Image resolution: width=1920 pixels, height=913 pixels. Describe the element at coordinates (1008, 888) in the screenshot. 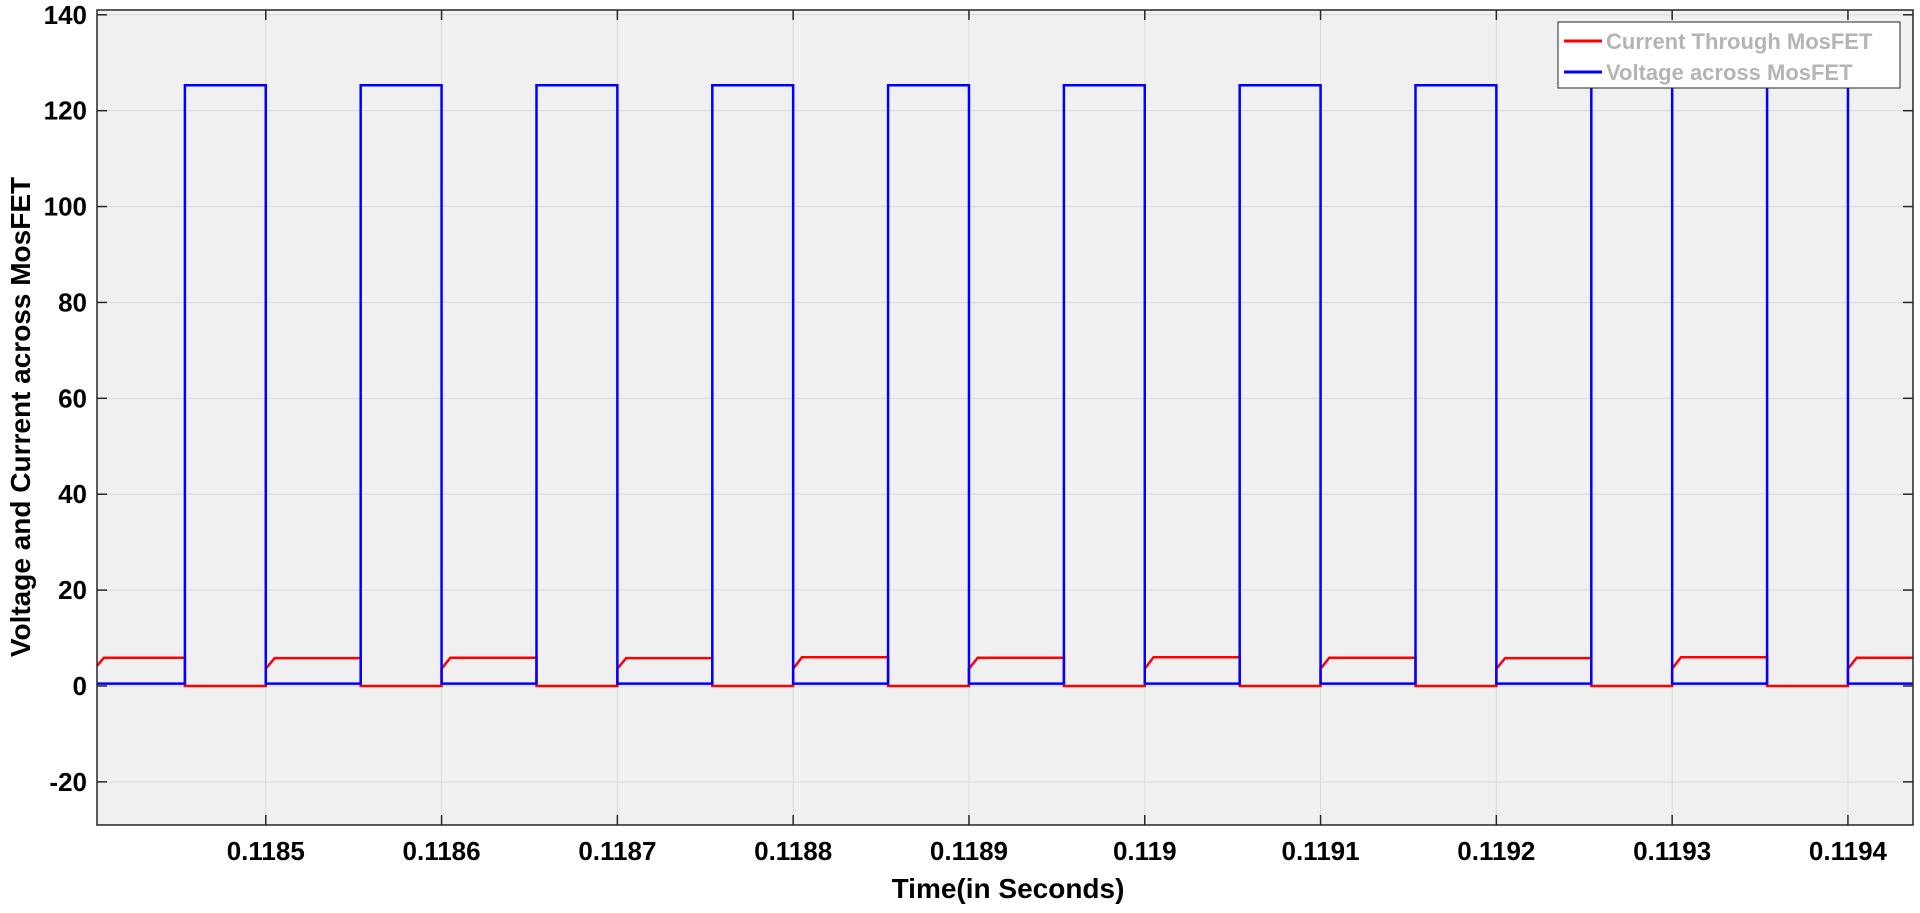

I see `x-axis-title: Time(in Seconds)` at that location.